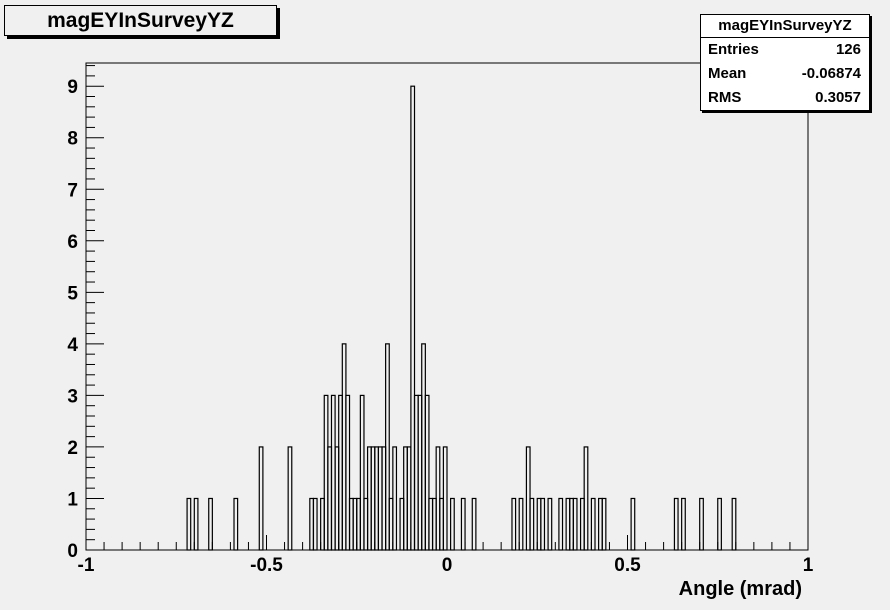 This screenshot has width=890, height=610. What do you see at coordinates (733, 49) in the screenshot?
I see `stats-entries-label: Entries` at bounding box center [733, 49].